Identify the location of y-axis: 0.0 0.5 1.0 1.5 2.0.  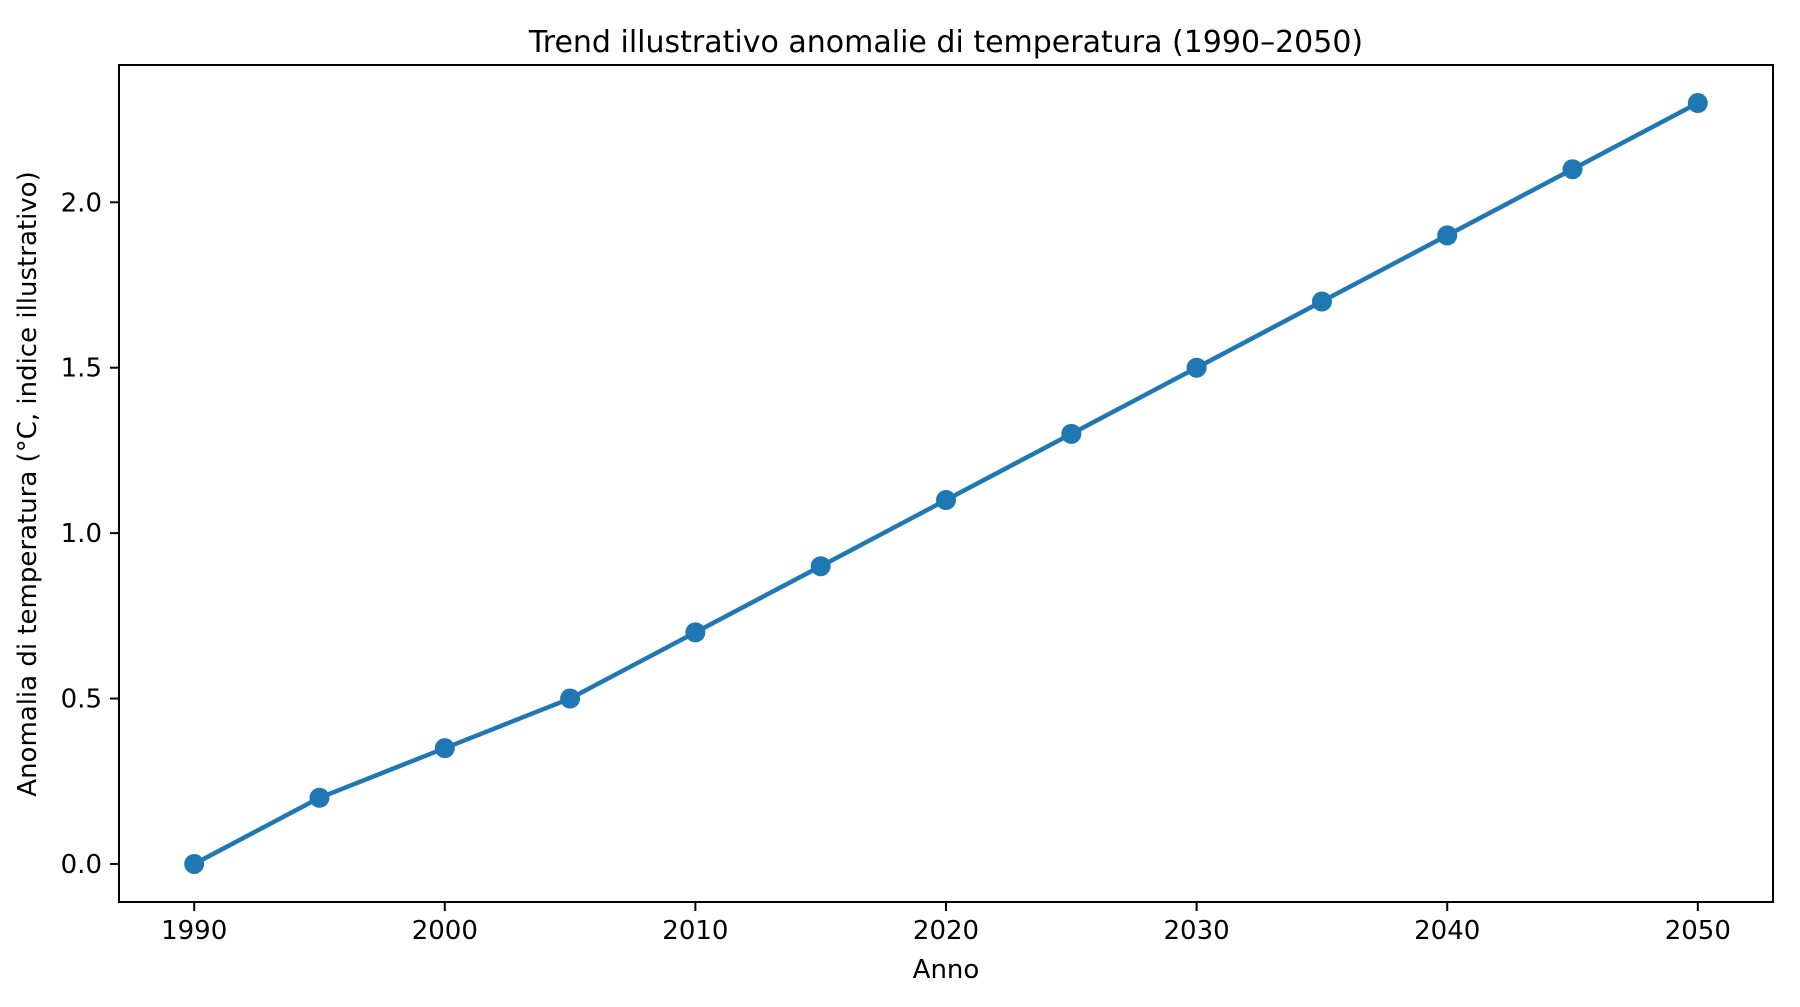
(90, 534).